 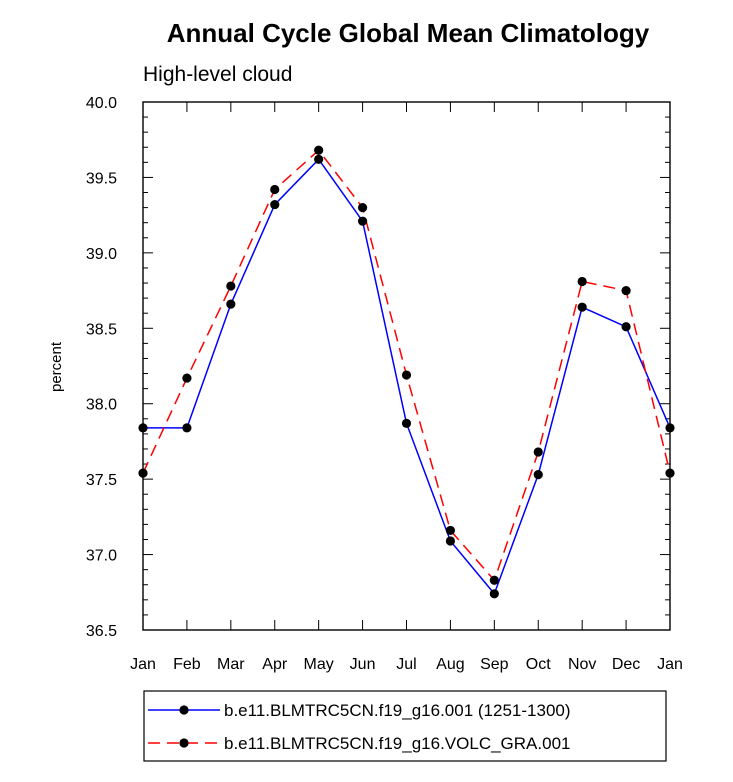 I want to click on y-axis-label: percent, so click(x=56, y=366).